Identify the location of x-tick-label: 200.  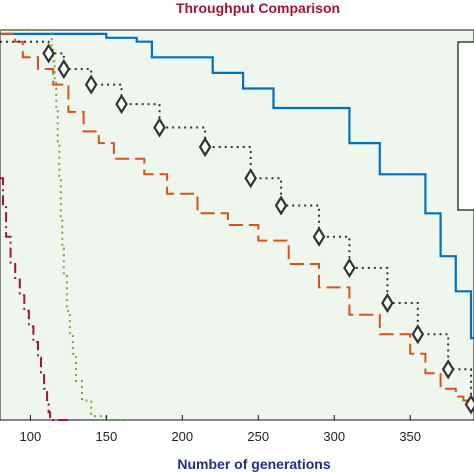
(182, 436).